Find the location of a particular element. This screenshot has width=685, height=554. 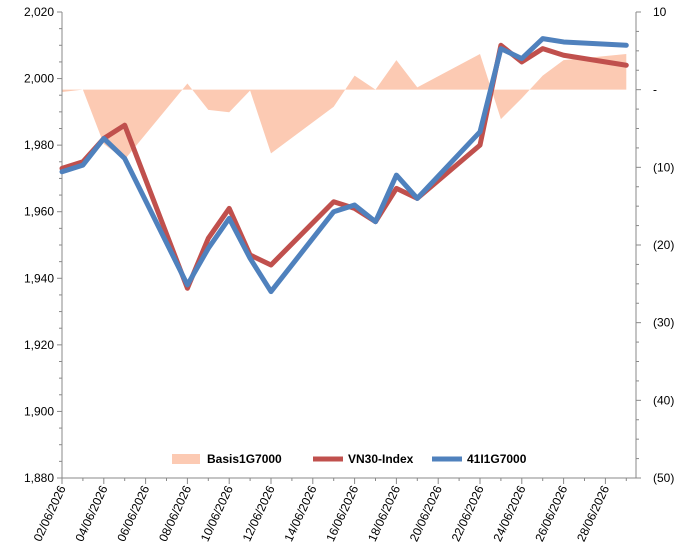

legend: Basis1G7000 VN30-Index 41I1G7000 is located at coordinates (349, 459).